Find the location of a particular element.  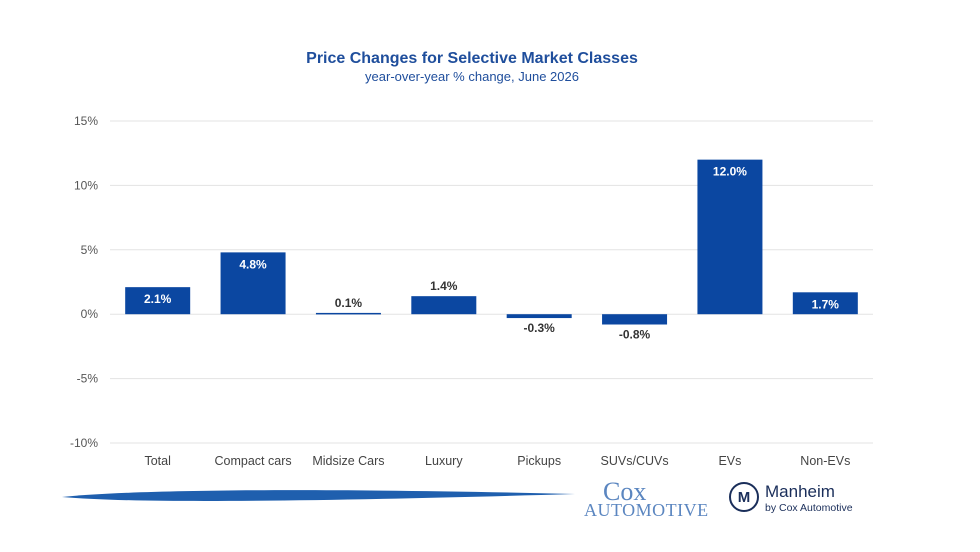

x-category-label: Pickups is located at coordinates (539, 461).